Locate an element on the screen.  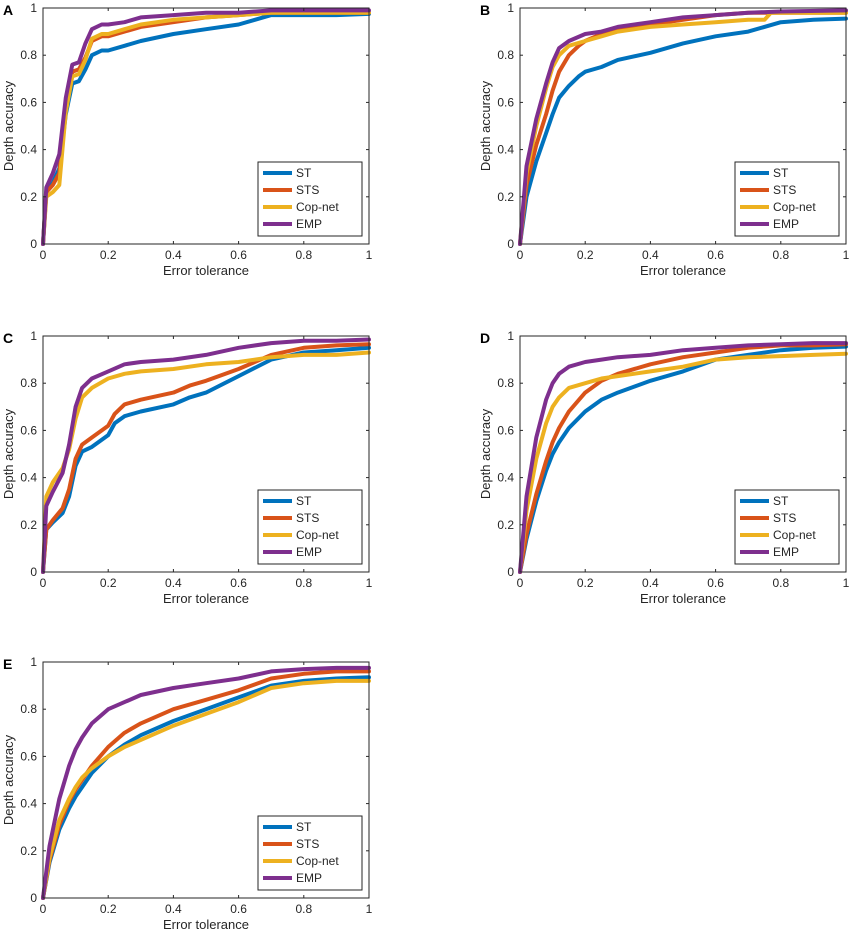
panel-letter: A is located at coordinates (8, 10).